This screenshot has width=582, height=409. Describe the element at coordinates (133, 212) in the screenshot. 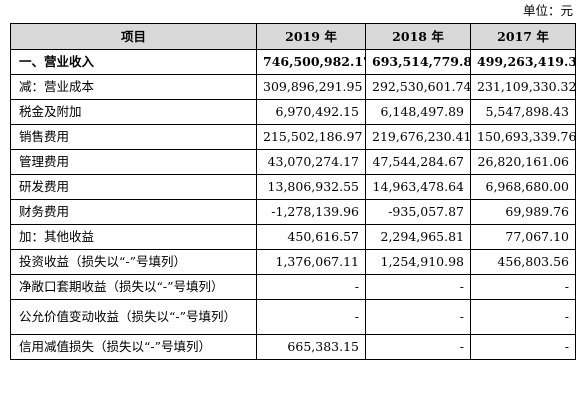

I see `row-label: 财务费用` at that location.